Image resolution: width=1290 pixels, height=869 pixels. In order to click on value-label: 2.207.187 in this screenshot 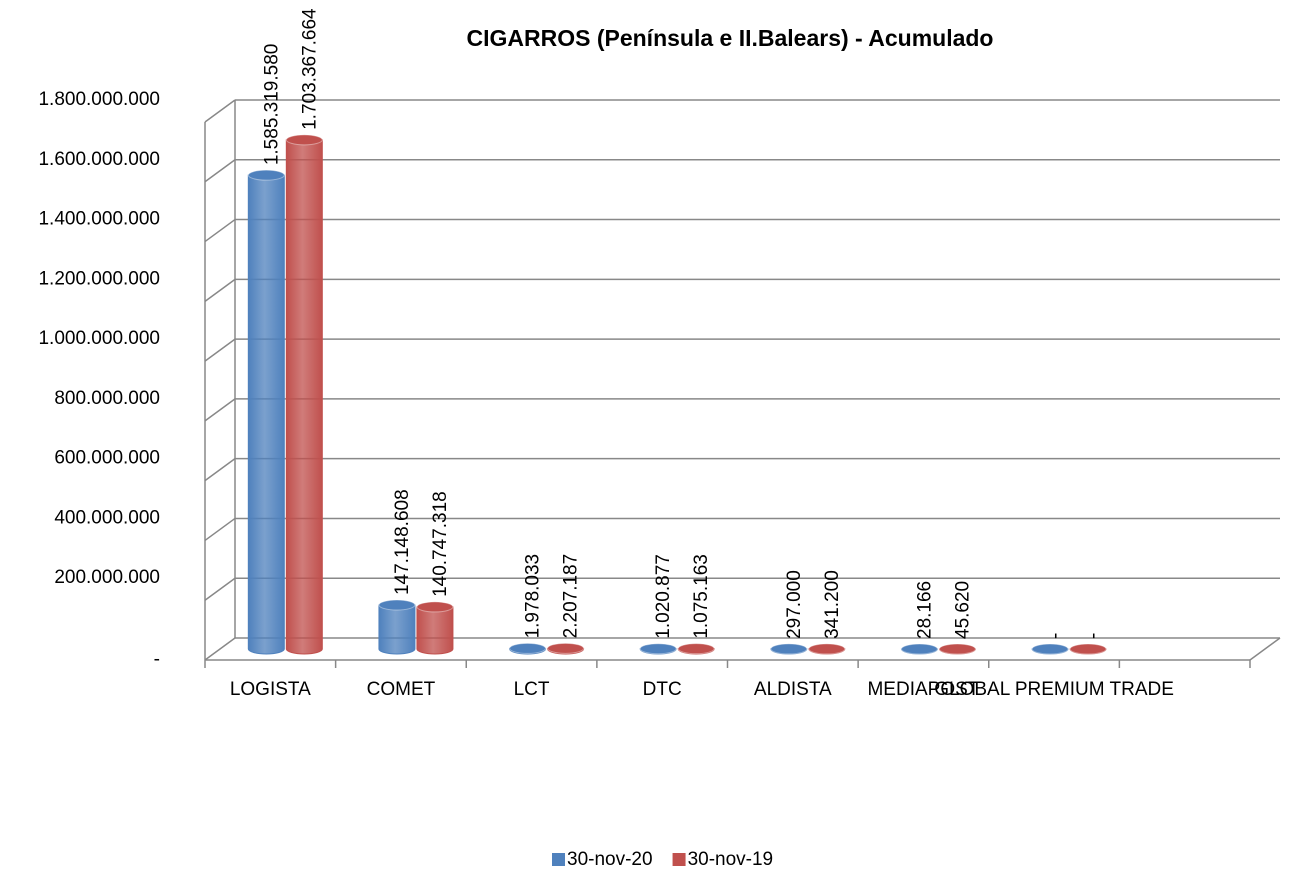, I will do `click(571, 596)`.